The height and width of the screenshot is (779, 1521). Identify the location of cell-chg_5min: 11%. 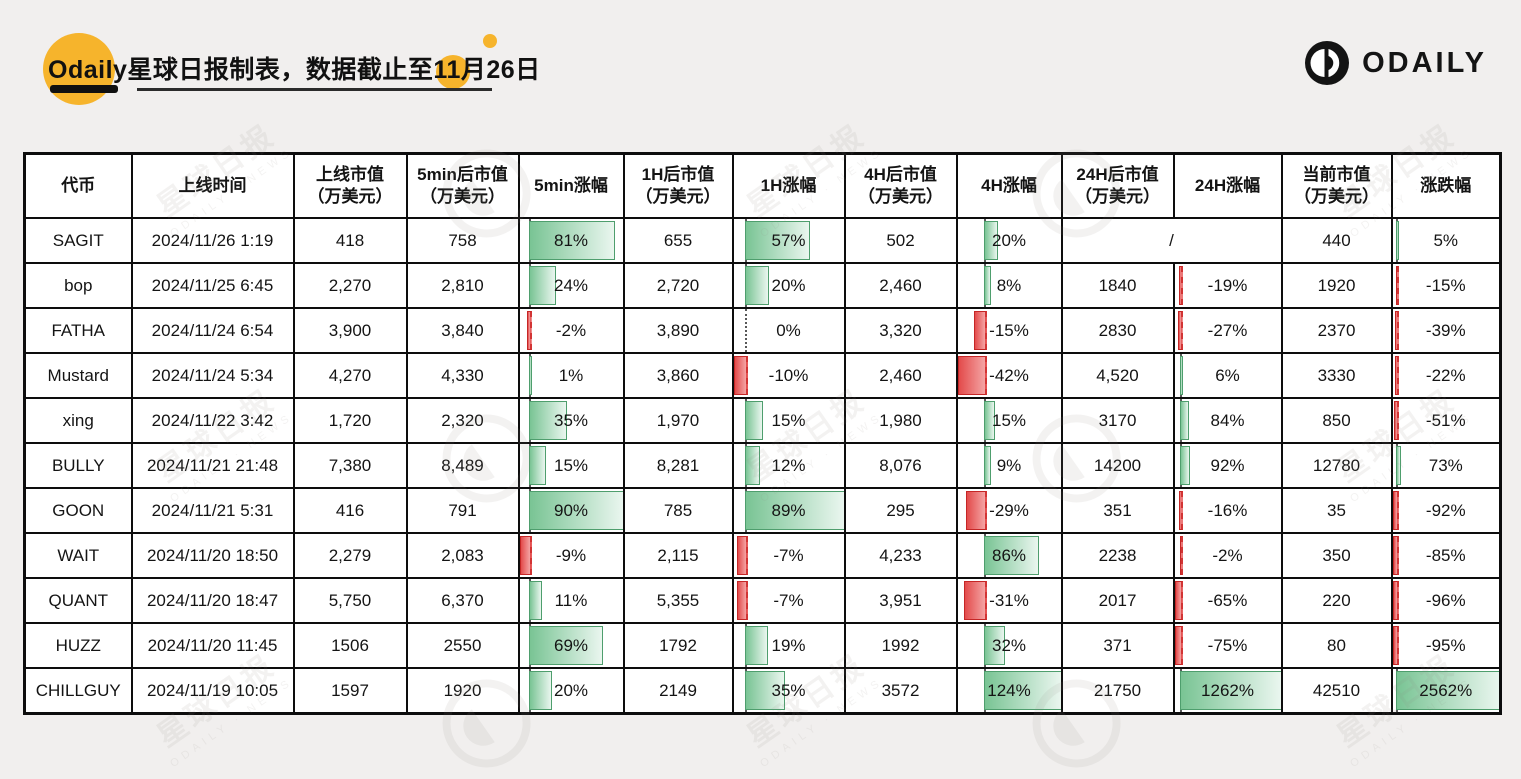
(571, 600).